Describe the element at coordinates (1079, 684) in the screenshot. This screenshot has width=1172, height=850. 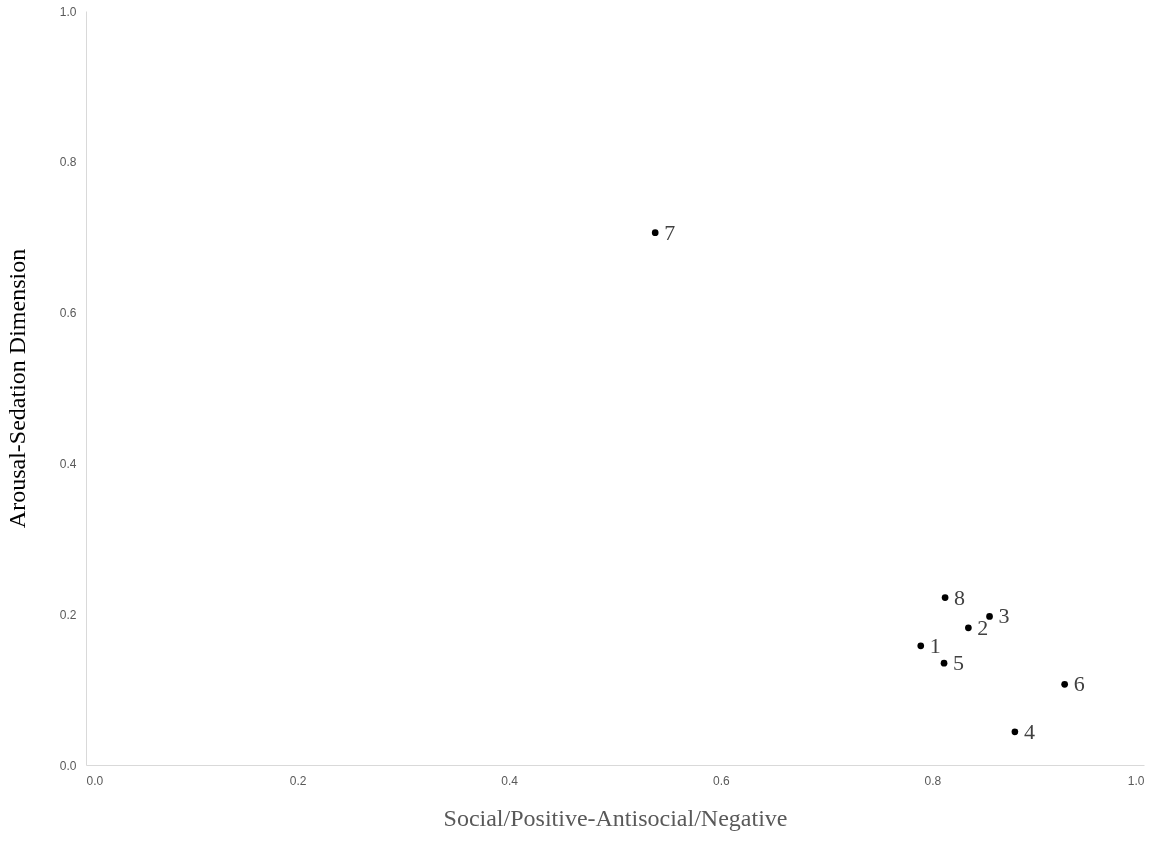
I see `annotation: 6` at that location.